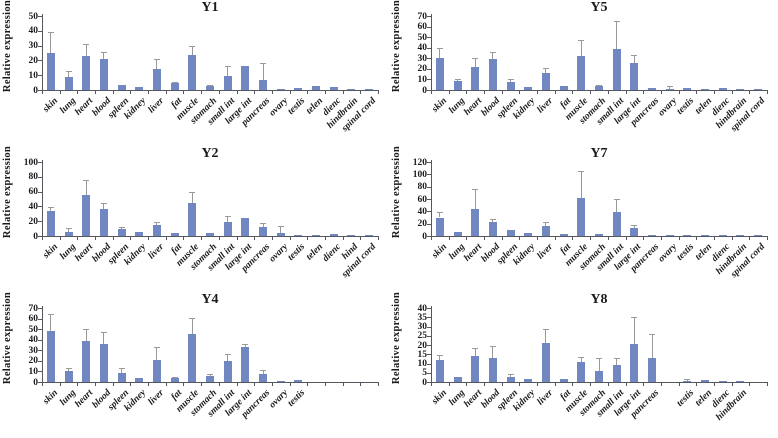  I want to click on bar-dienc, so click(333, 88).